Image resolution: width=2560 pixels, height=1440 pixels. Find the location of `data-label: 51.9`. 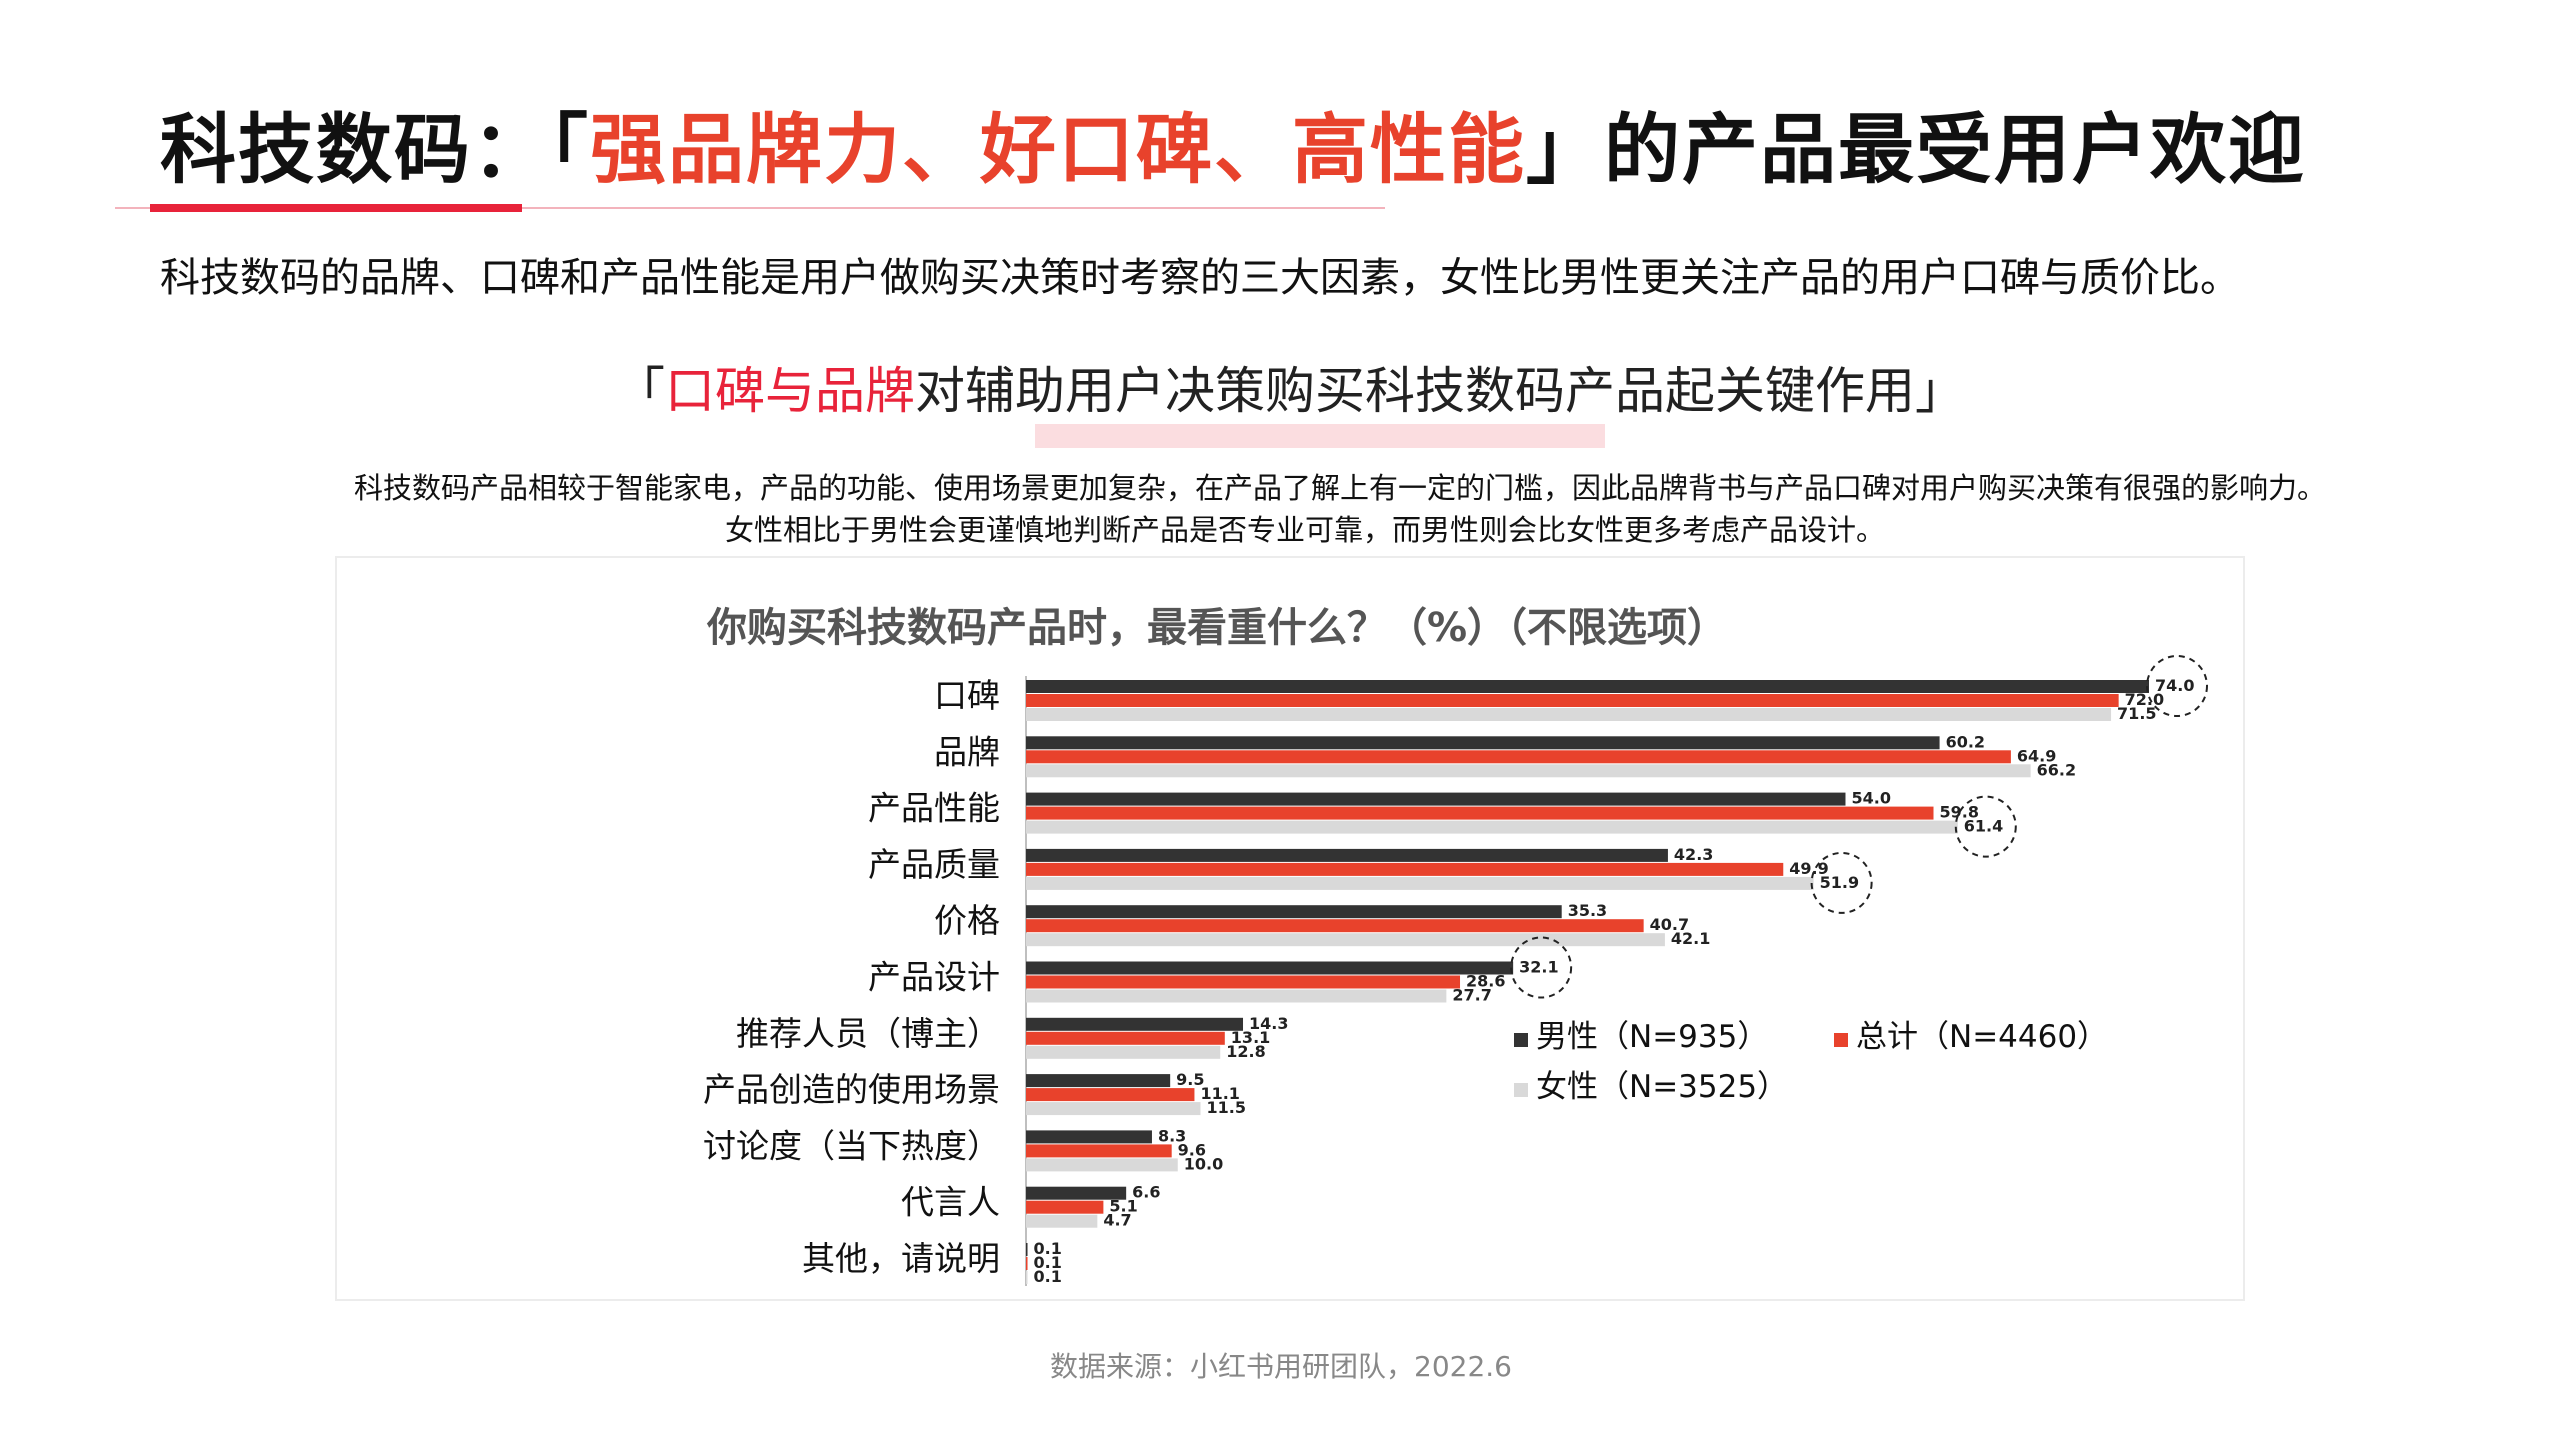

data-label: 51.9 is located at coordinates (1839, 882).